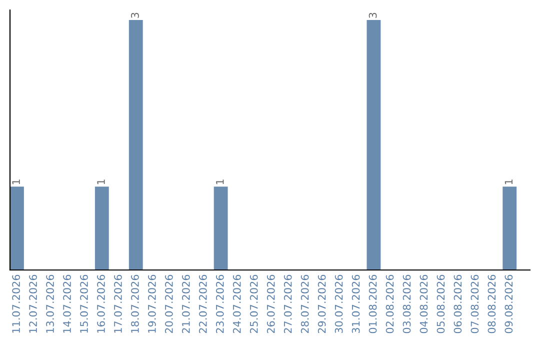 The image size is (540, 340). I want to click on x-tick-label: 21.07.2026, so click(186, 304).